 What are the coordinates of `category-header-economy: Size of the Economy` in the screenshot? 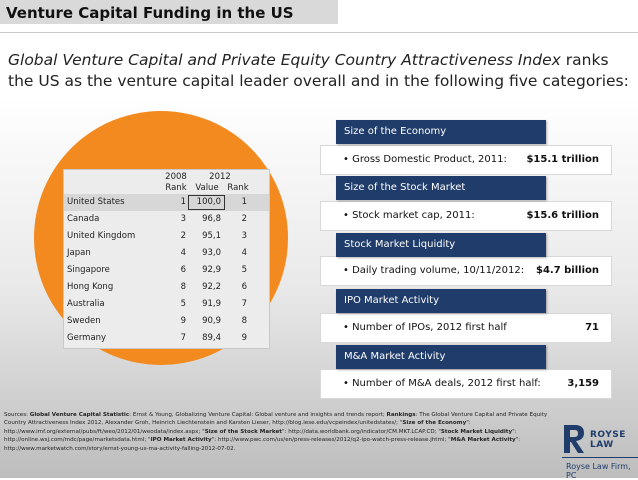 It's located at (441, 132).